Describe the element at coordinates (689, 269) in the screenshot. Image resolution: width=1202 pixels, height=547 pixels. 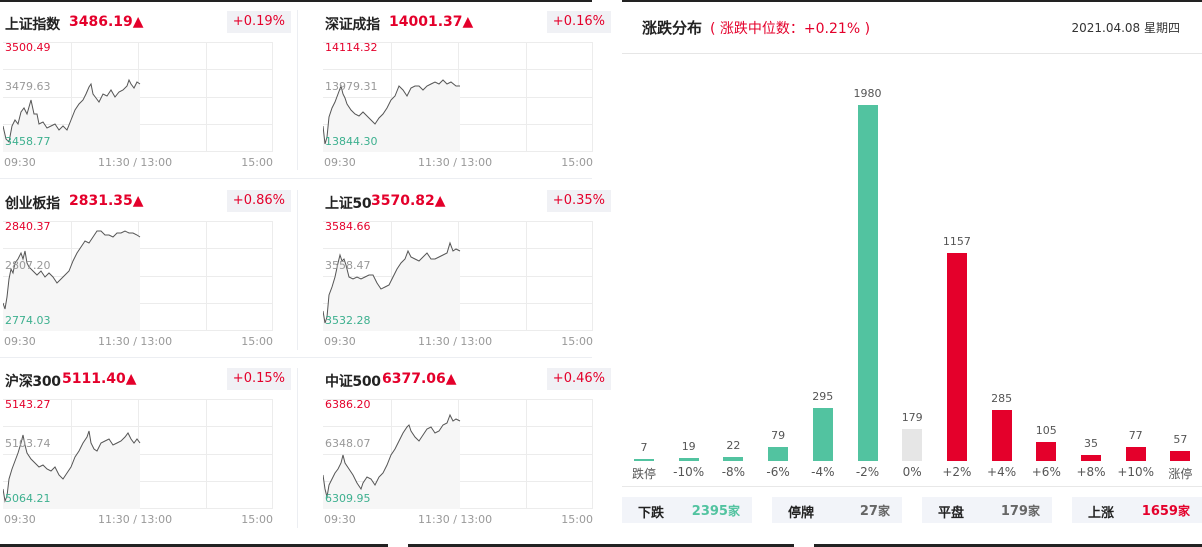
I see `distribution-bar-group: 19 -10%` at that location.